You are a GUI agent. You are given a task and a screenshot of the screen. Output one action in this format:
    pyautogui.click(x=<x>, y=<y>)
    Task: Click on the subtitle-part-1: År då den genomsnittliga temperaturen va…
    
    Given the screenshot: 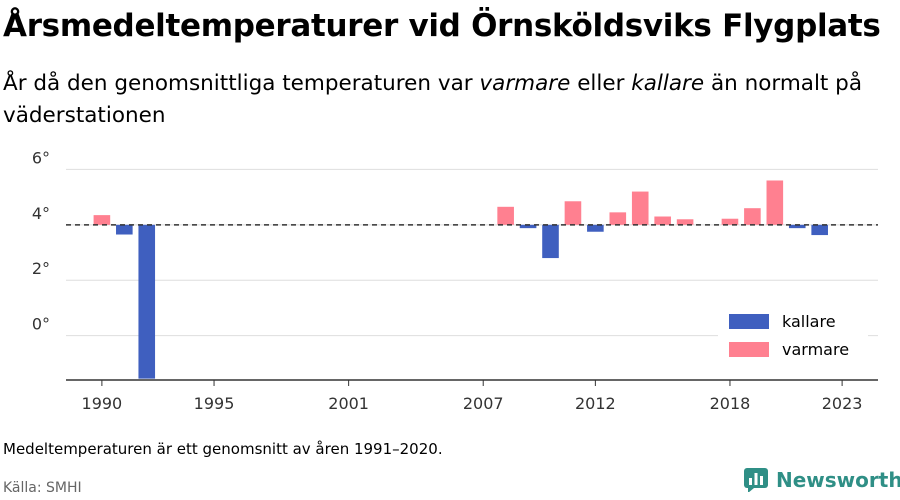 What is the action you would take?
    pyautogui.click(x=241, y=83)
    